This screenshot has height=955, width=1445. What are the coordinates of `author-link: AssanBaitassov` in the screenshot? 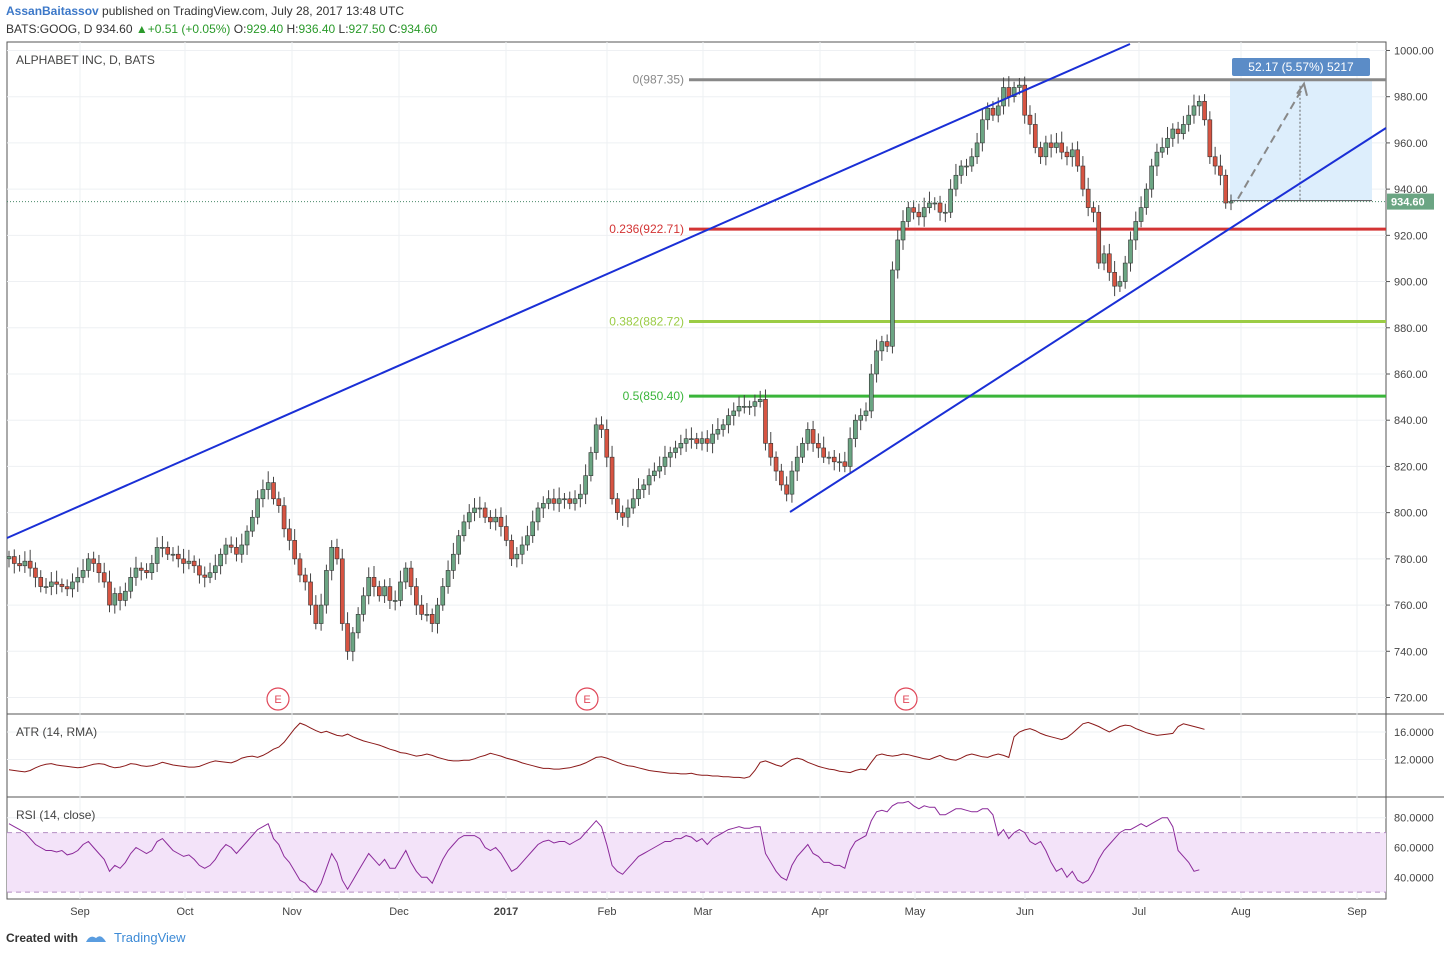 It's located at (52, 11).